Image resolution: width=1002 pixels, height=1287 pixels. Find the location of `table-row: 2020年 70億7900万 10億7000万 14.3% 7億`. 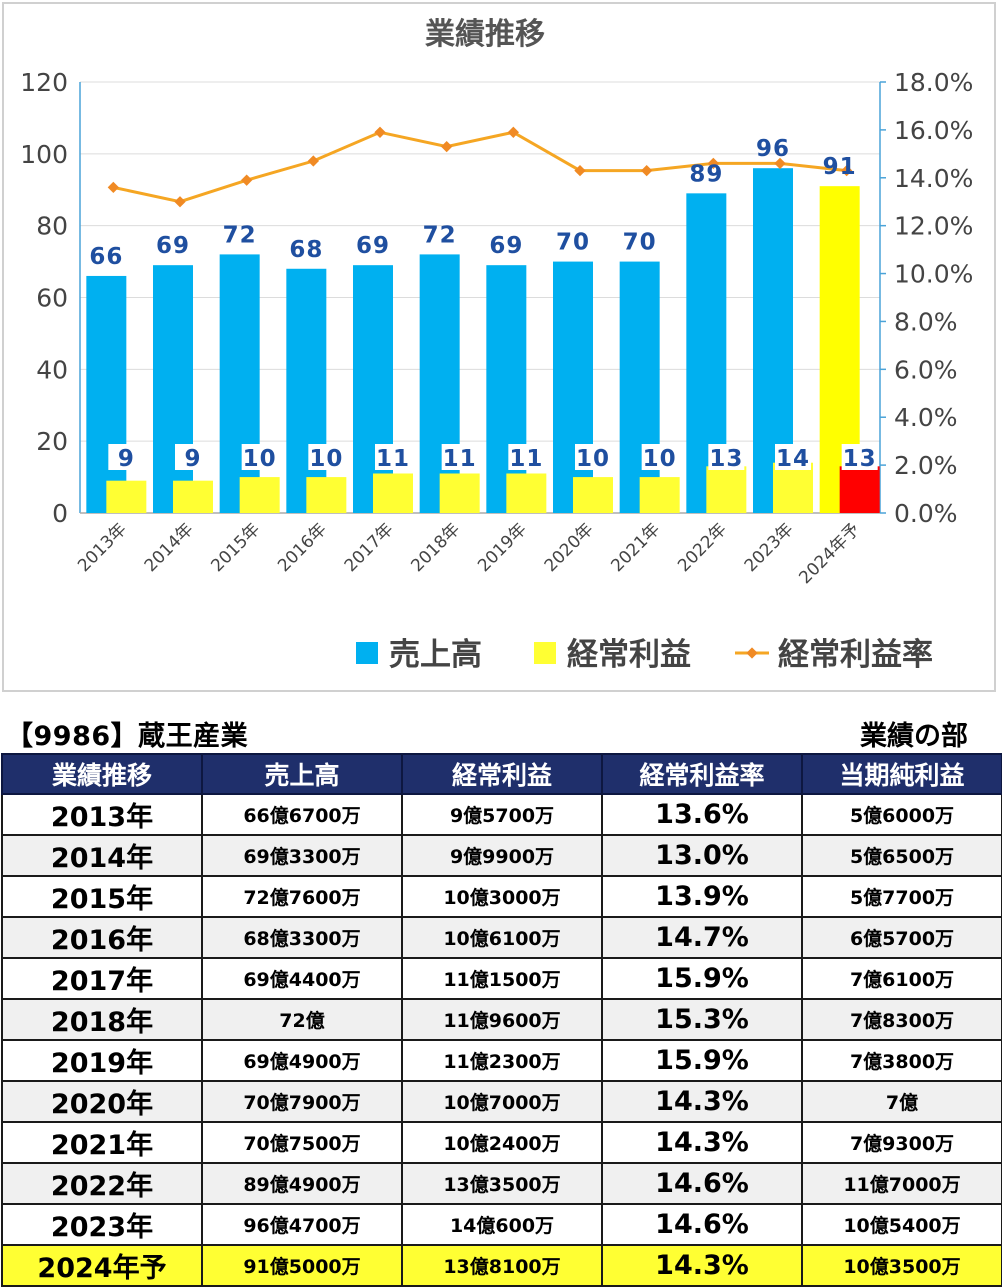

table-row: 2020年 70億7900万 10億7000万 14.3% 7億 is located at coordinates (501, 1101).